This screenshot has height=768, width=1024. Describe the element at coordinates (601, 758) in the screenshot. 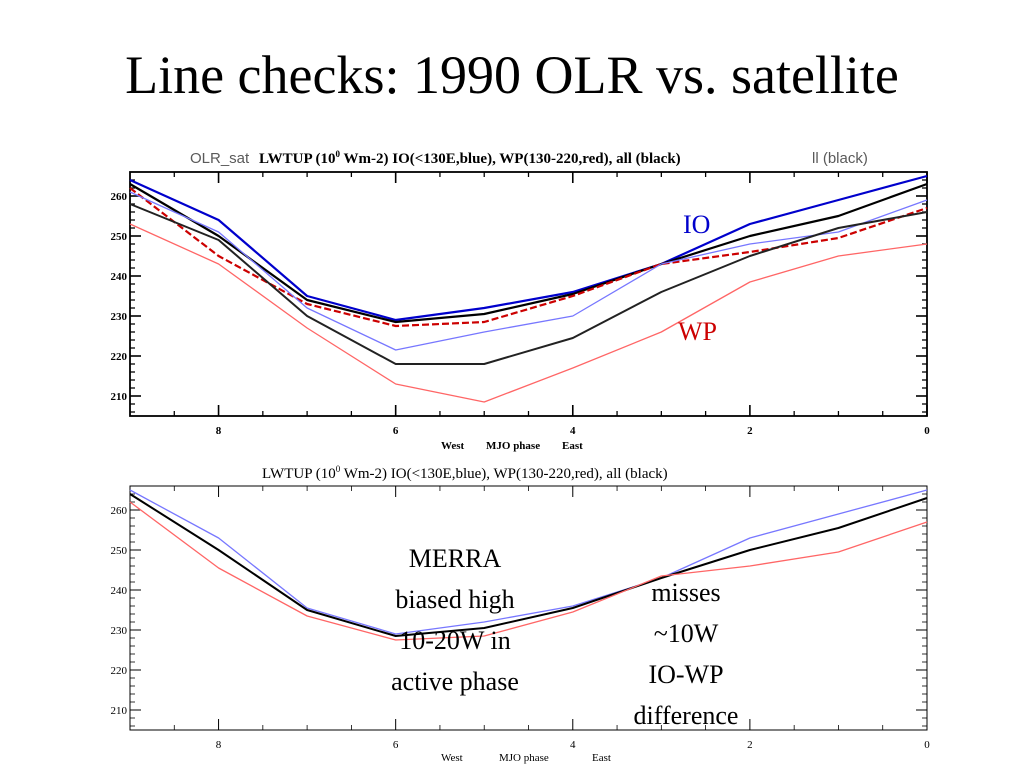

I see `bottom-xlabel-east: East` at that location.